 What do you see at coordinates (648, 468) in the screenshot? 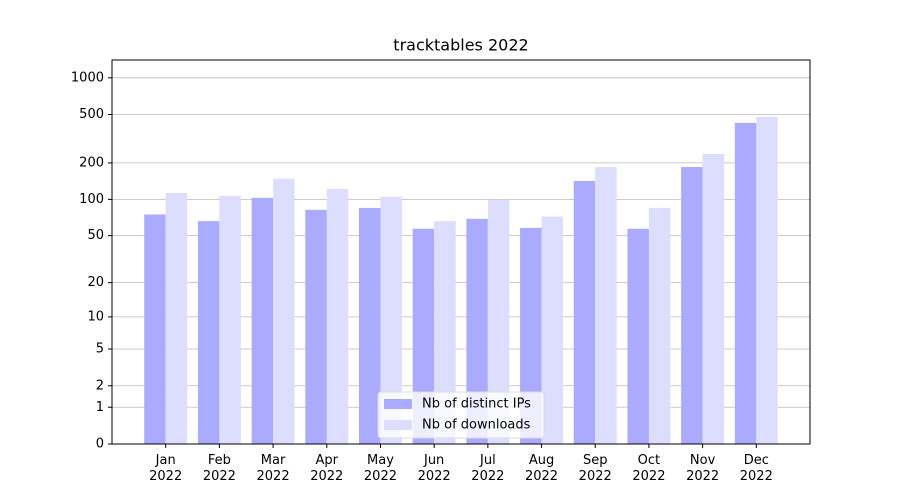
I see `x-tick-label: Oct 2022` at bounding box center [648, 468].